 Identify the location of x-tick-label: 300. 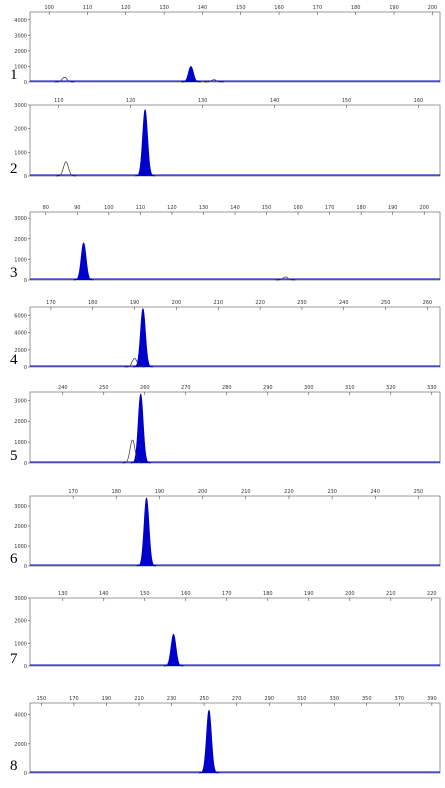
(309, 388).